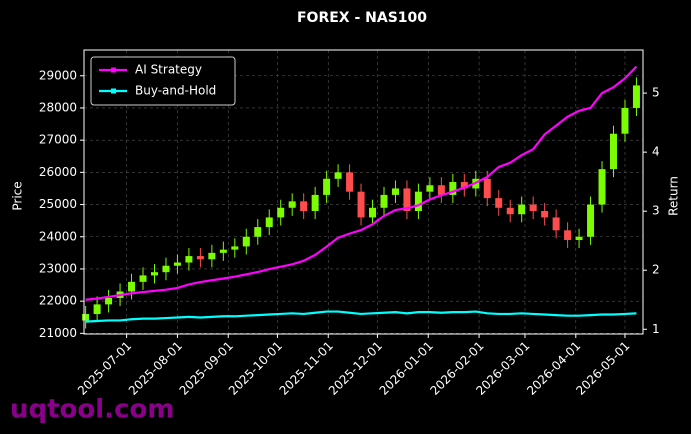 The height and width of the screenshot is (434, 691). What do you see at coordinates (58, 301) in the screenshot?
I see `y-tick-label: 22000` at bounding box center [58, 301].